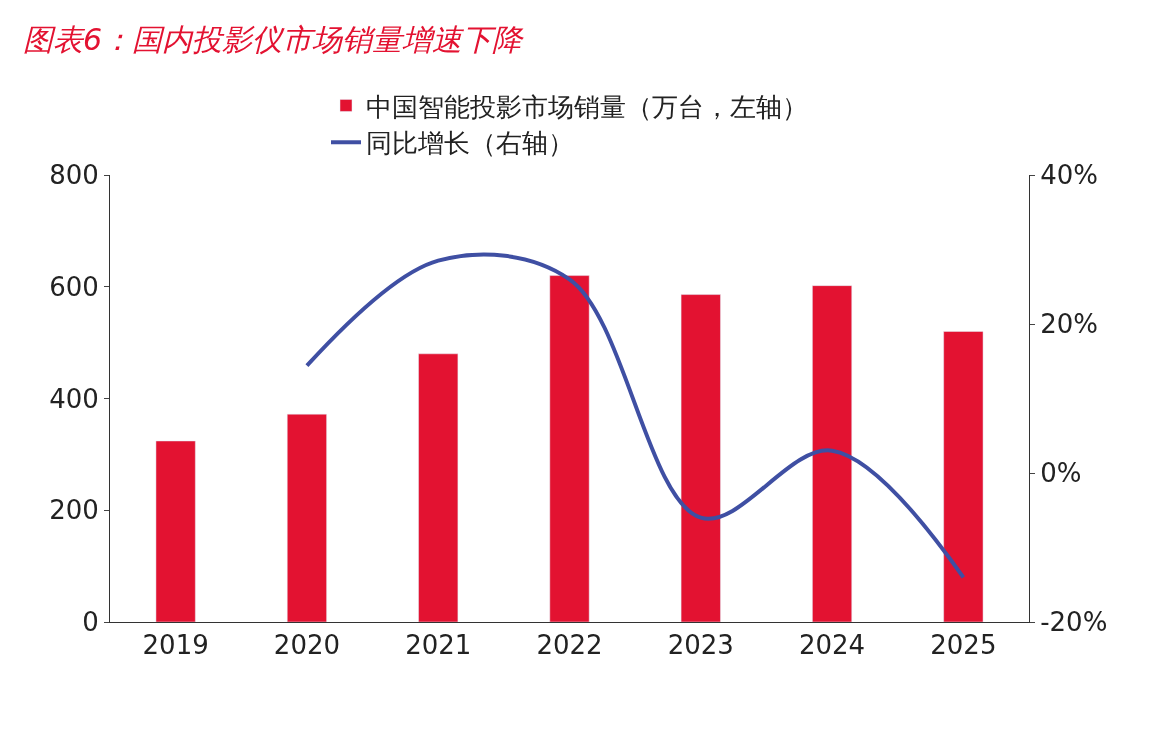 The width and height of the screenshot is (1149, 732). What do you see at coordinates (90, 622) in the screenshot?
I see `y-tick-label: 0` at bounding box center [90, 622].